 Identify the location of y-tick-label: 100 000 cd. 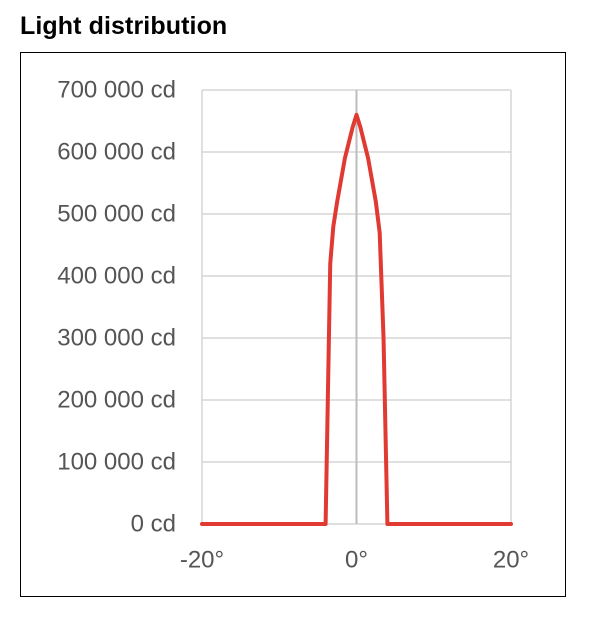
(116, 462).